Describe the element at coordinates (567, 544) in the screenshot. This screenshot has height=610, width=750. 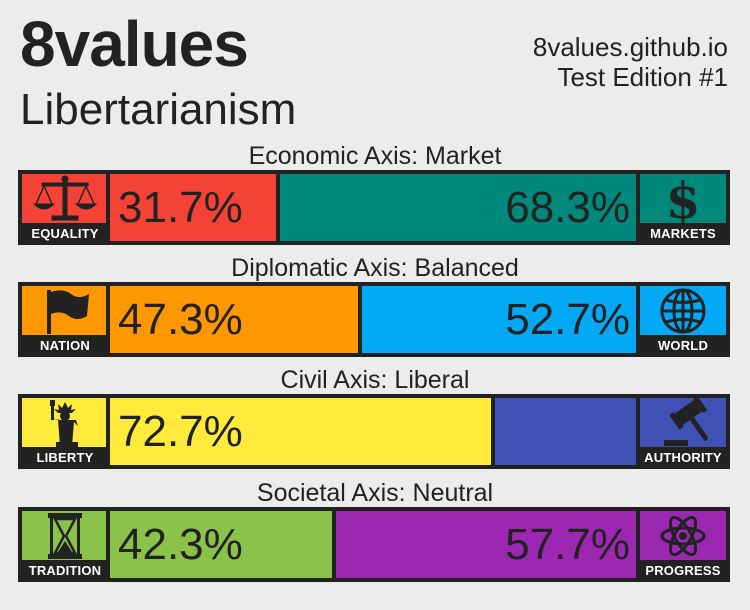
I see `progress-percent: 57.7%` at that location.